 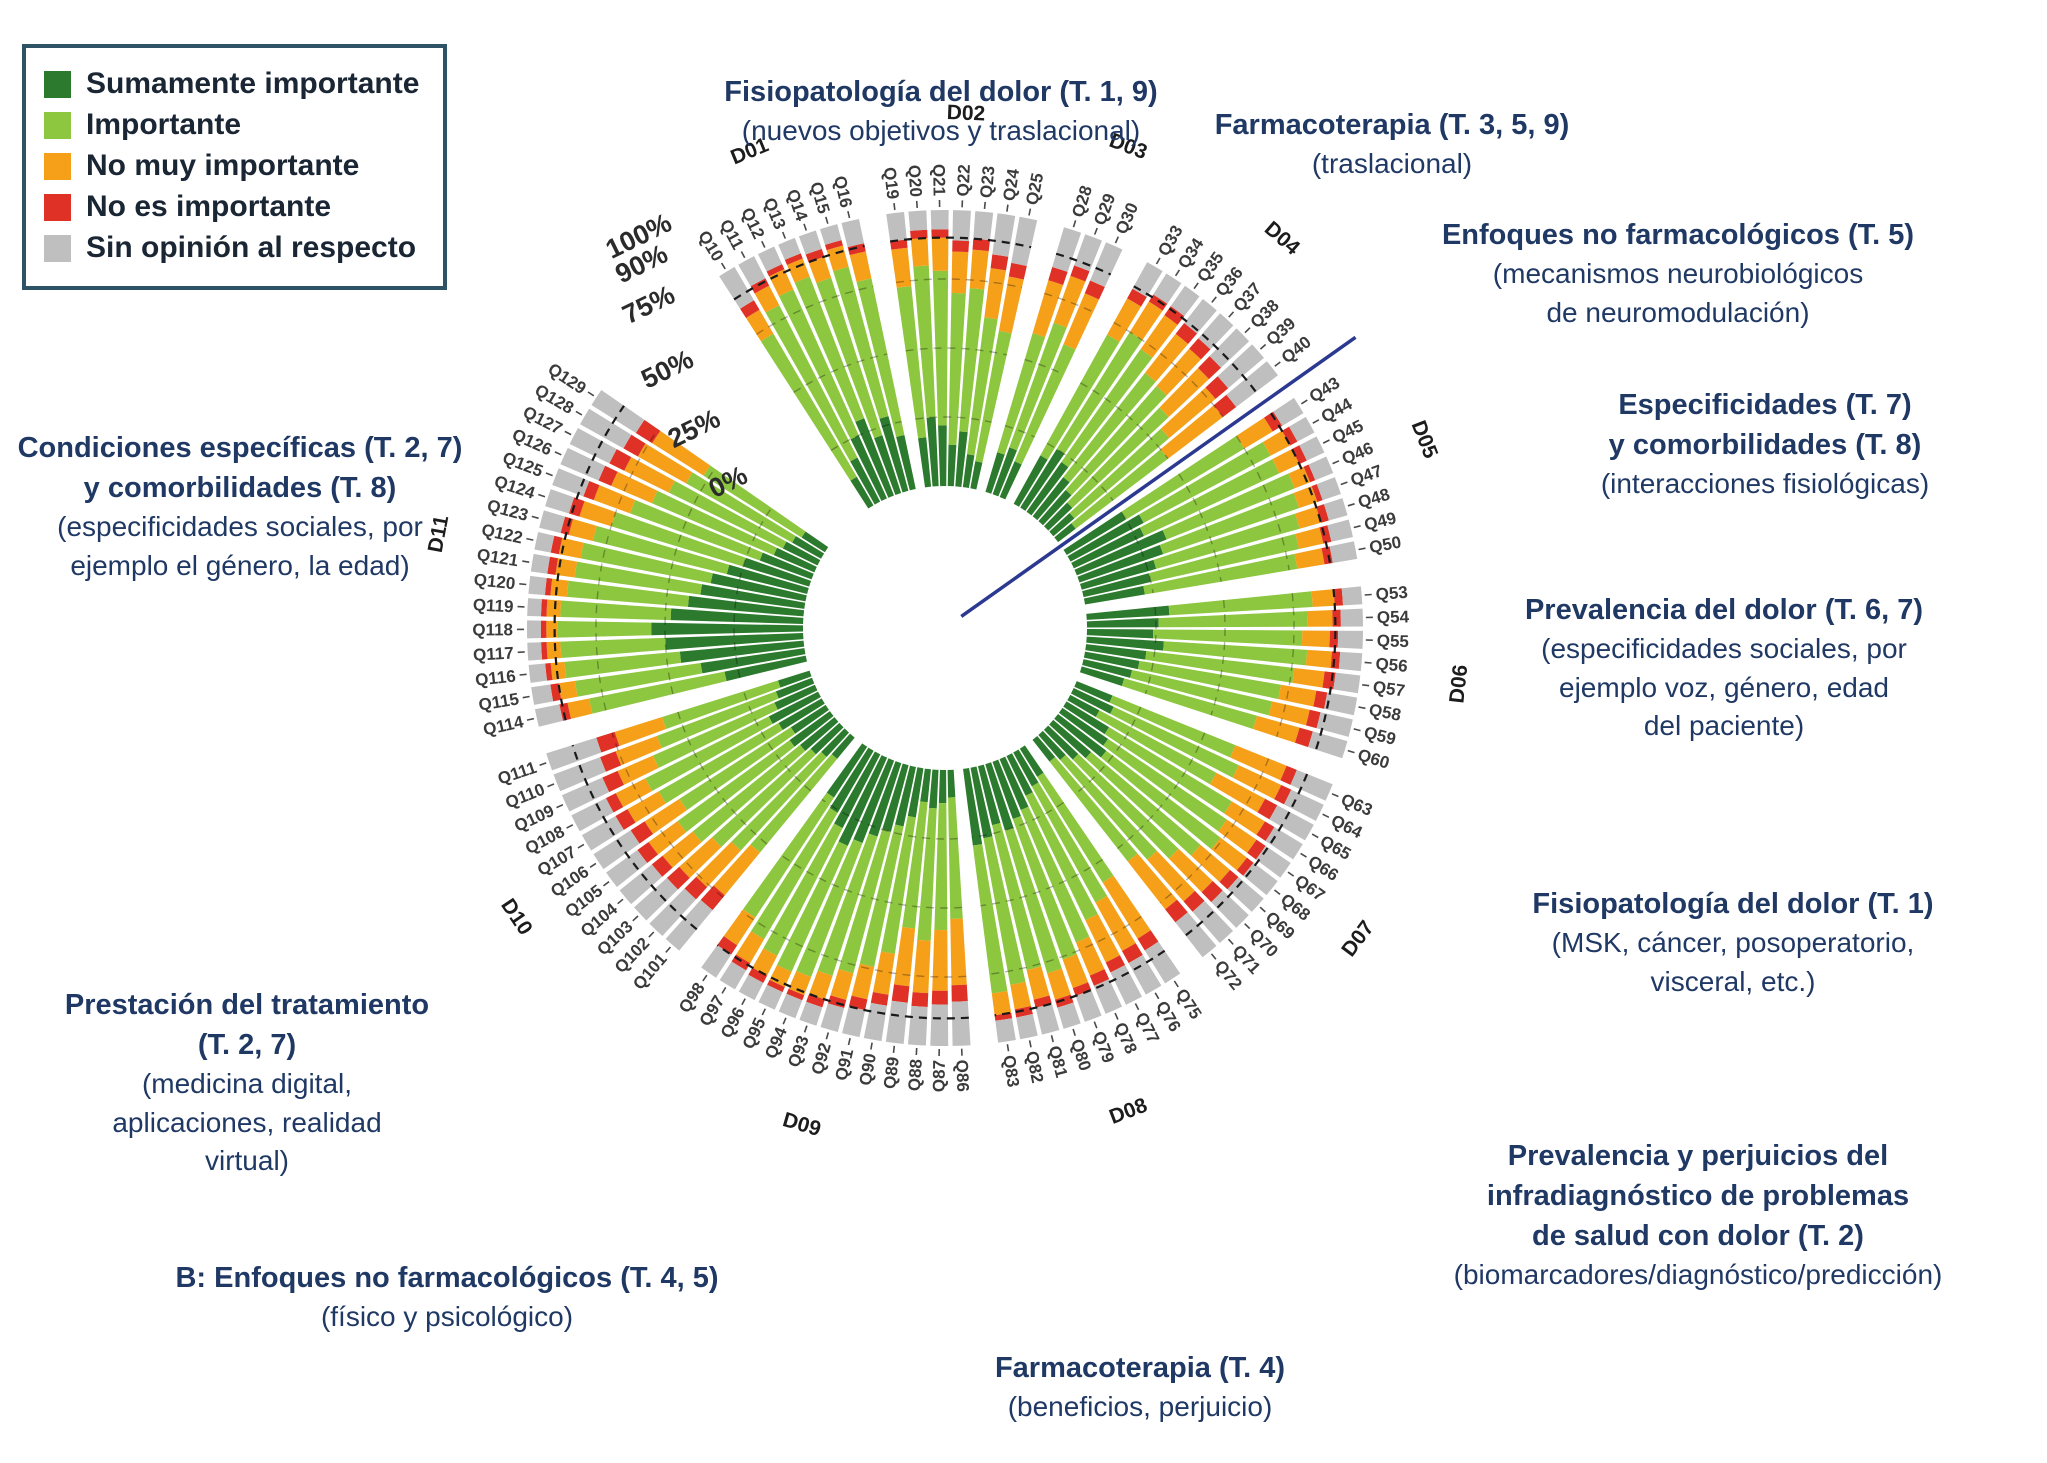 I want to click on bar-segment-Q16-s4, so click(x=853, y=233).